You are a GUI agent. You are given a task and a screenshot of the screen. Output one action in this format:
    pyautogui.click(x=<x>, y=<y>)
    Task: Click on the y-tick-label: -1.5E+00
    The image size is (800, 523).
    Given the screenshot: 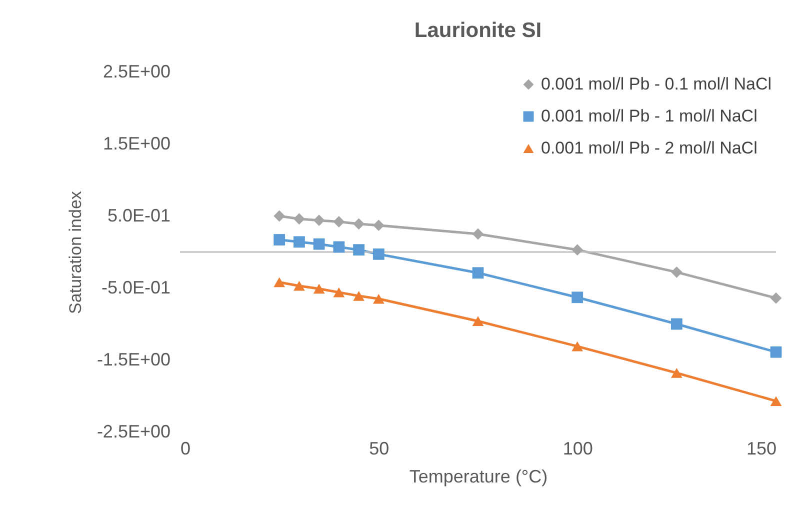 What is the action you would take?
    pyautogui.click(x=133, y=360)
    